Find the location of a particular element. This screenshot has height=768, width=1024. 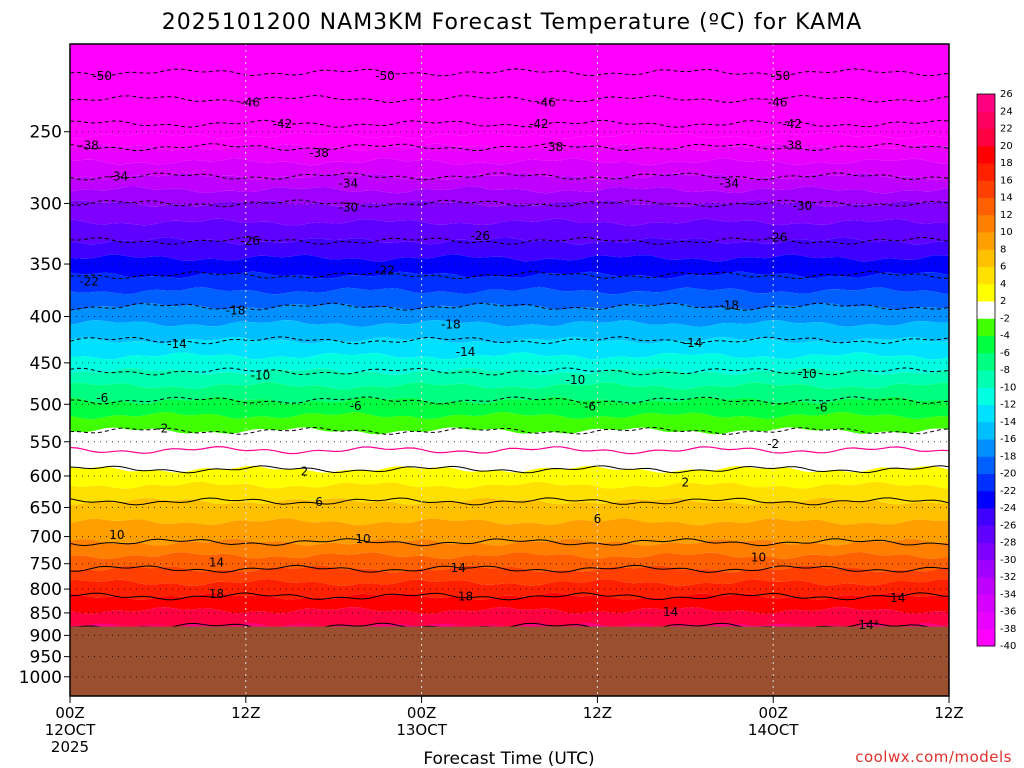

colorbar-label: 6 is located at coordinates (1003, 267).